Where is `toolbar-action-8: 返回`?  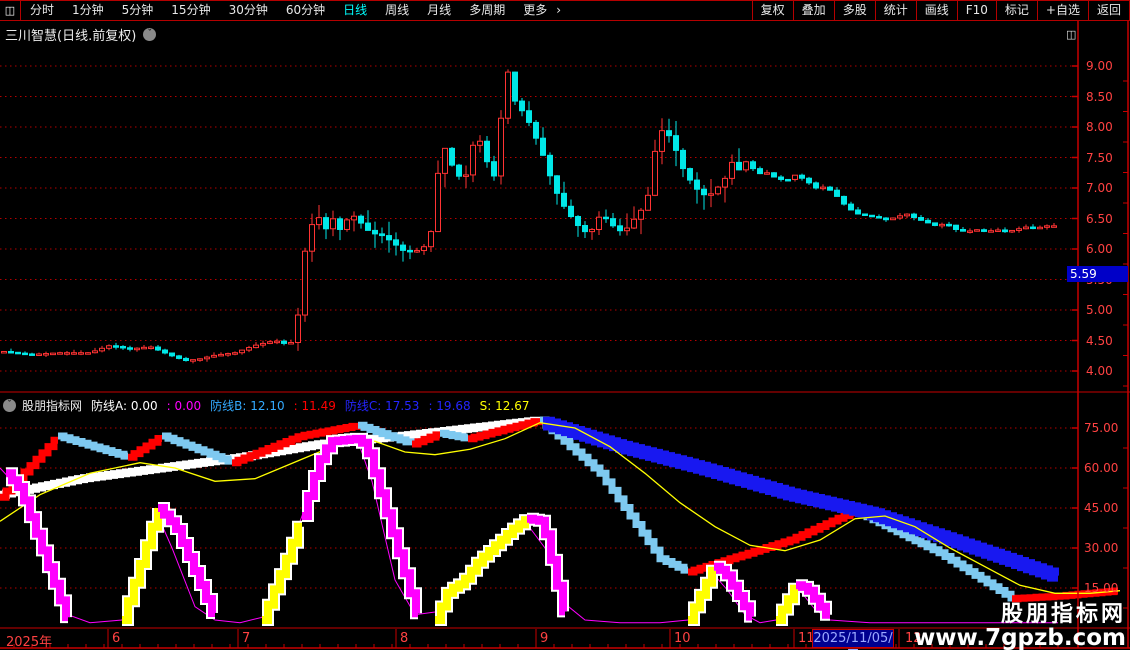
toolbar-action-8: 返回 is located at coordinates (1108, 10).